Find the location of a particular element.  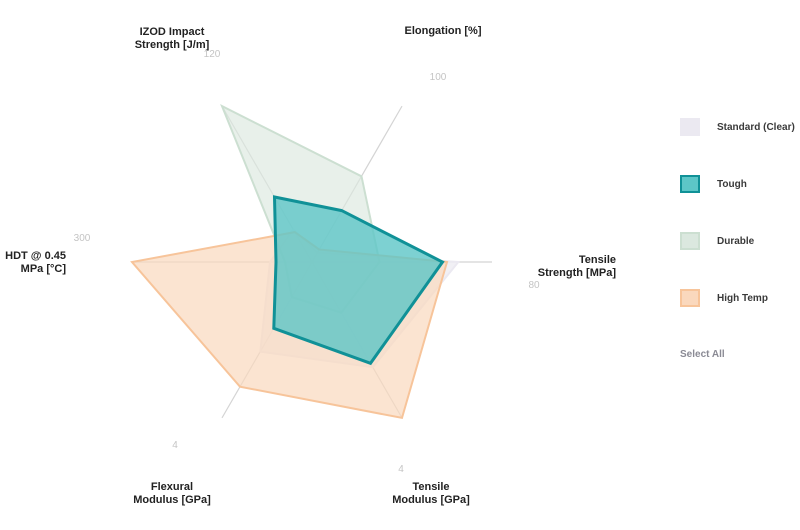

tick-label-hdt-0-45-mpa-c: 300 is located at coordinates (82, 238).